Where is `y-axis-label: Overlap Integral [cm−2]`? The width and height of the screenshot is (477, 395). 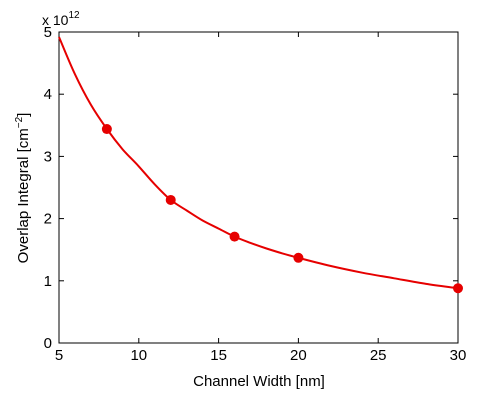 y-axis-label: Overlap Integral [cm−2] is located at coordinates (23, 188).